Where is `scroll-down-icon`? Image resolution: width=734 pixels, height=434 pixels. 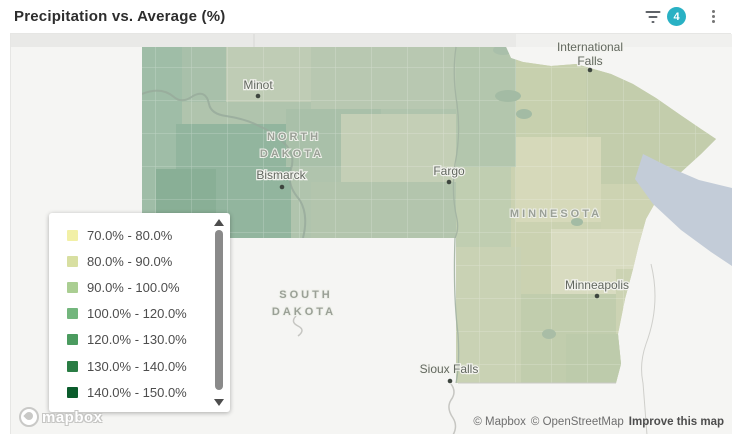
scroll-down-icon is located at coordinates (219, 402).